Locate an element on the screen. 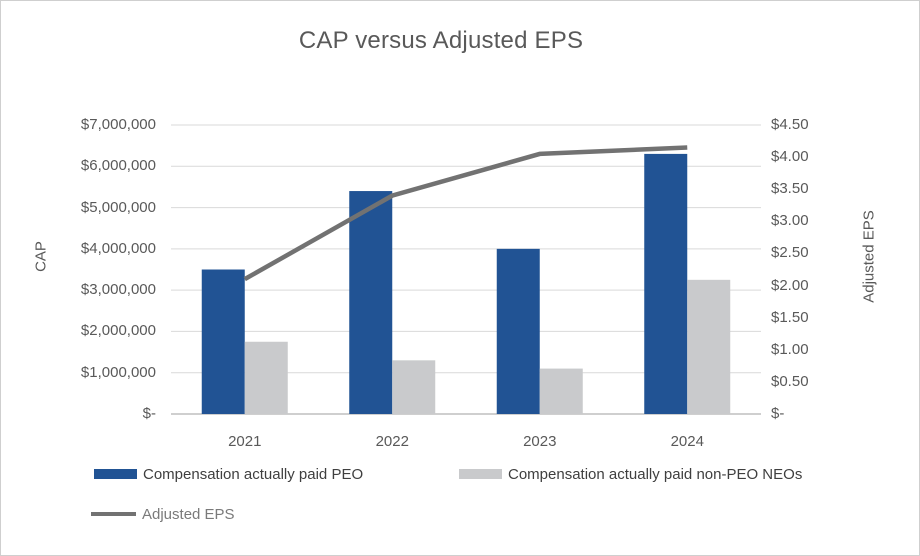 The height and width of the screenshot is (556, 920). bar-non-peo-2022 is located at coordinates (414, 387).